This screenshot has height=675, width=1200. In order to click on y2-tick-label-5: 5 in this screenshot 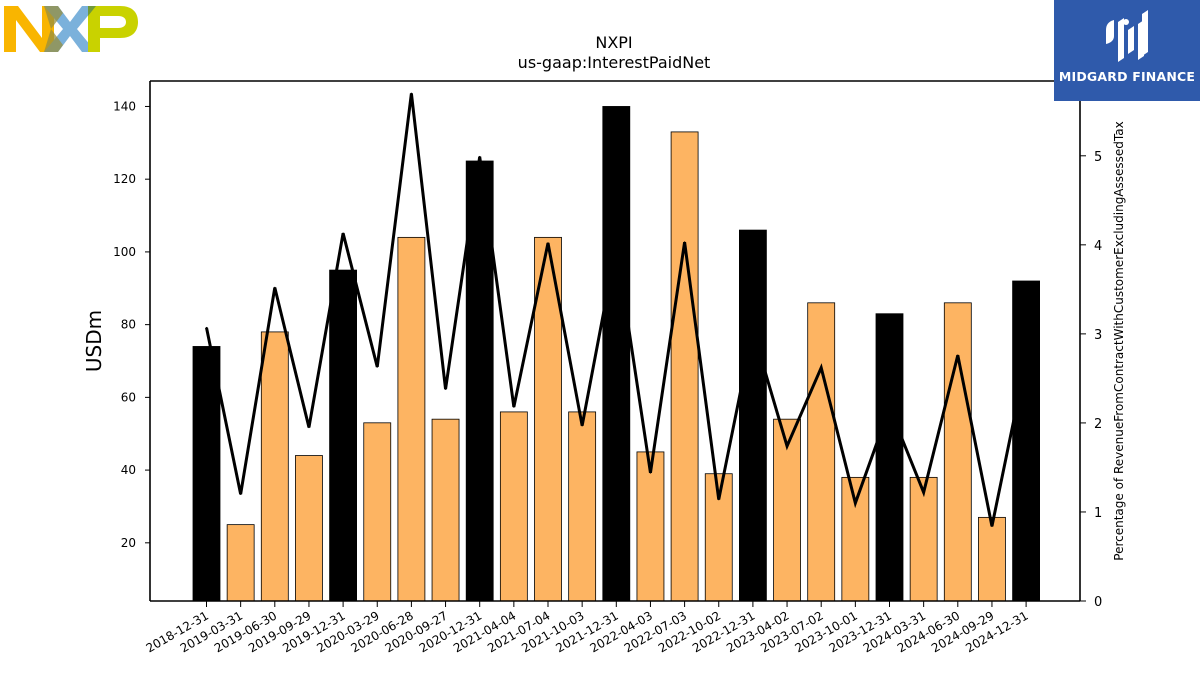, I will do `click(1098, 157)`.